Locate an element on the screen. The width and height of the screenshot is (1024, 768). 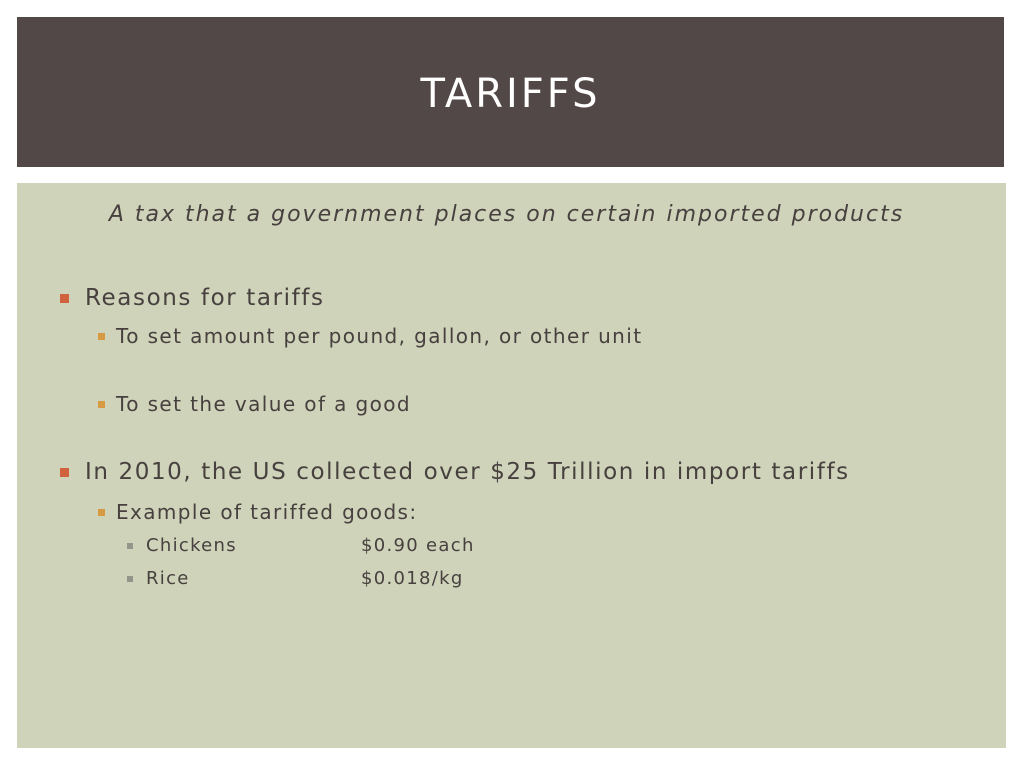
good-price: $0.90 each is located at coordinates (418, 545).